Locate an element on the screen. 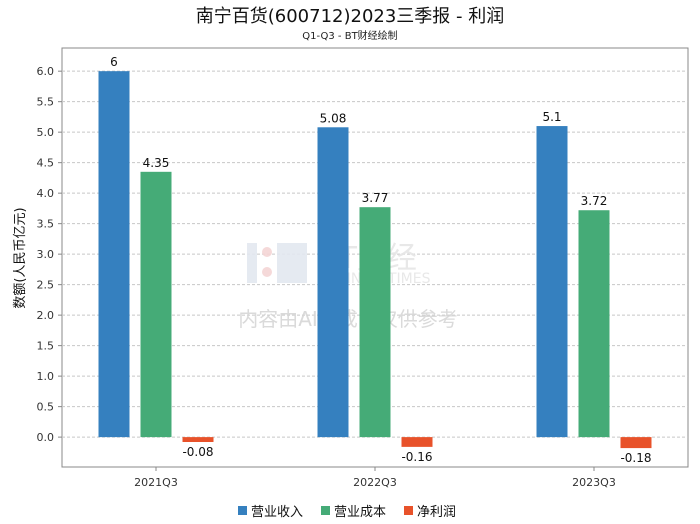 The image size is (700, 524). legend-label: 营业收入 is located at coordinates (277, 512).